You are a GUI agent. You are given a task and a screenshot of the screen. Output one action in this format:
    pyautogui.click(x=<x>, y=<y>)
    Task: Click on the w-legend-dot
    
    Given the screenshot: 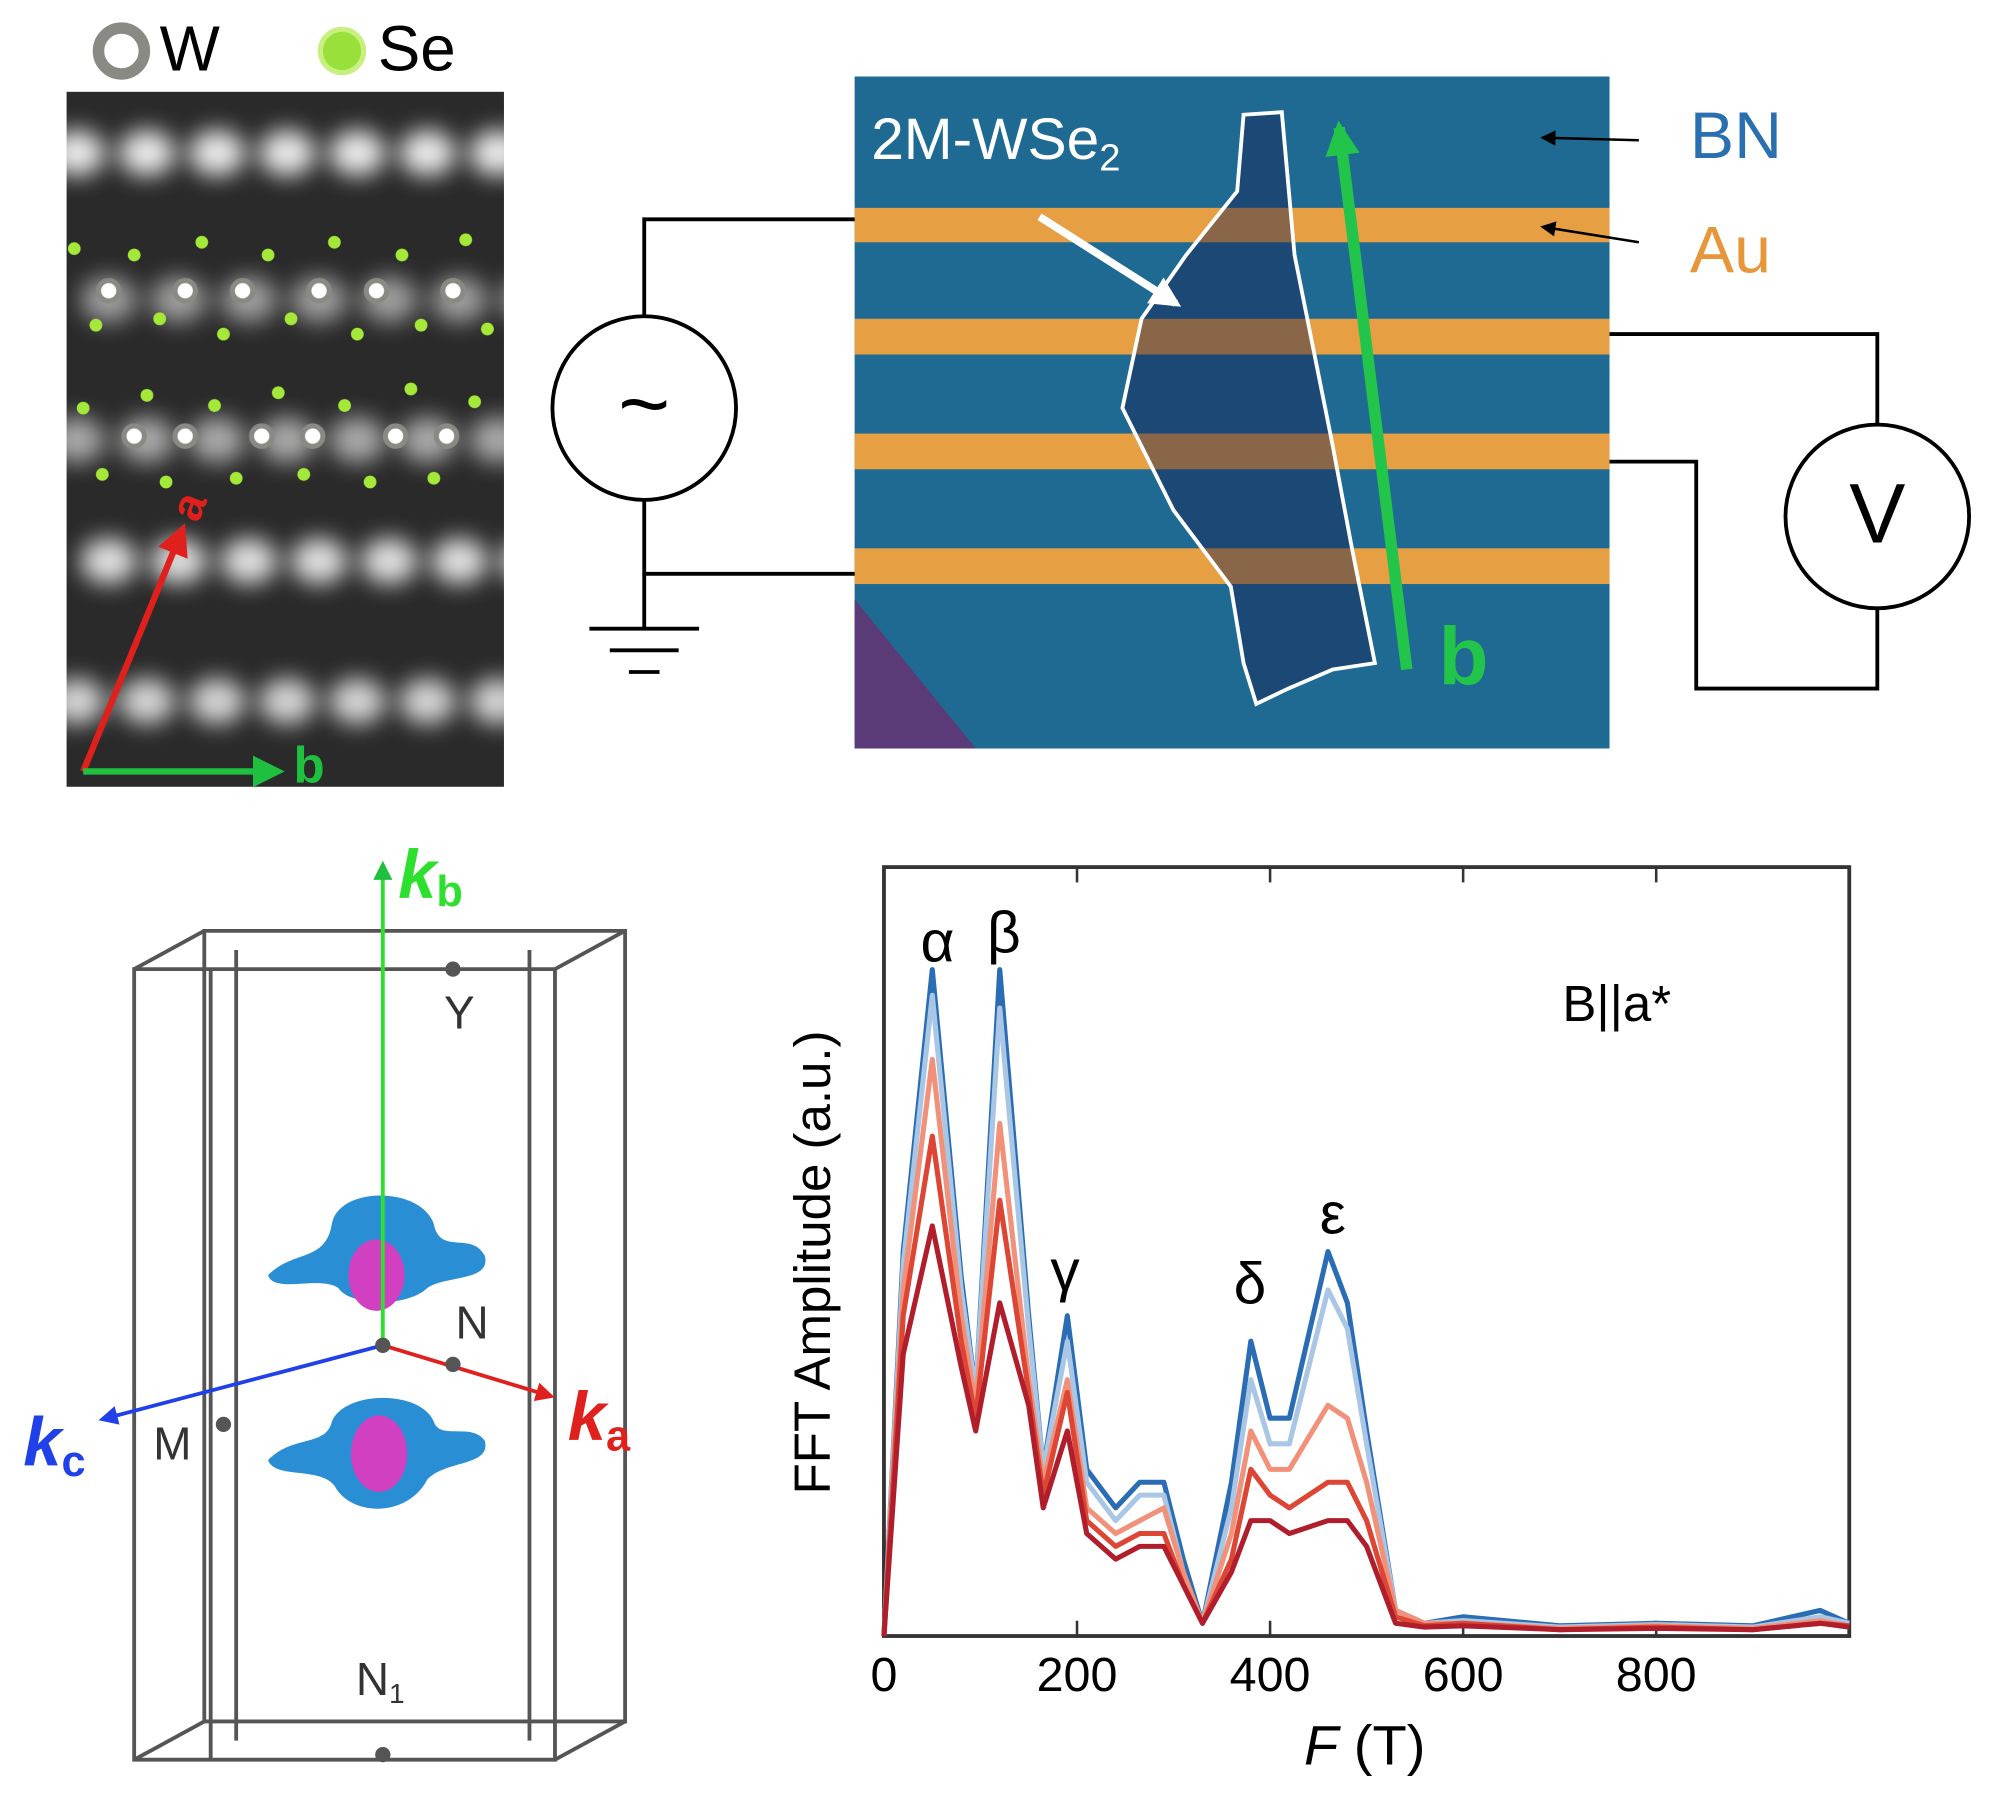 What is the action you would take?
    pyautogui.click(x=121, y=51)
    